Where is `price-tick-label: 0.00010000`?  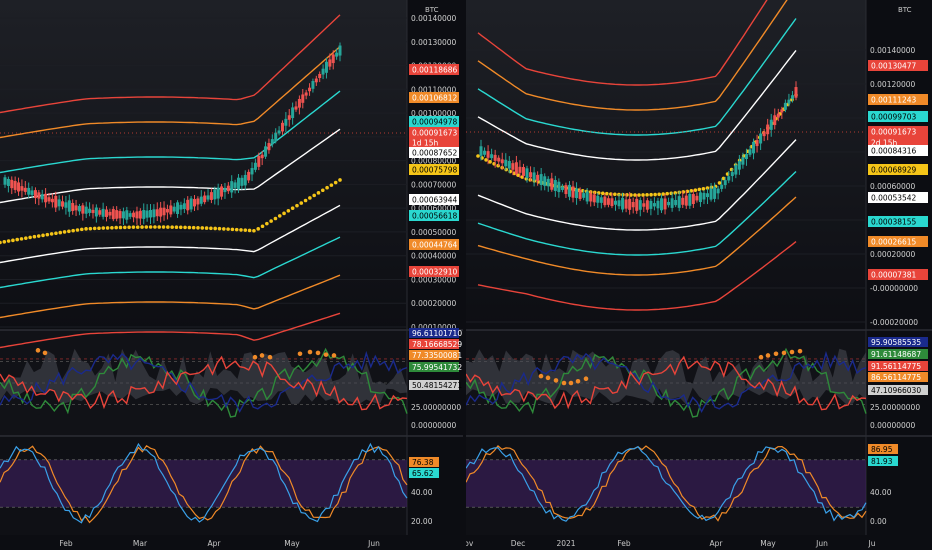
price-tick-label: 0.00010000 is located at coordinates (434, 327).